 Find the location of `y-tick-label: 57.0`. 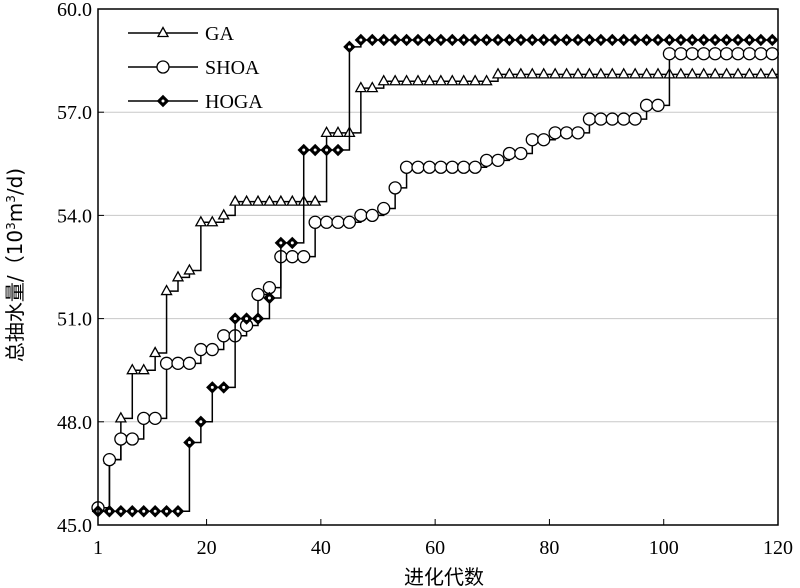

y-tick-label: 57.0 is located at coordinates (74, 113).